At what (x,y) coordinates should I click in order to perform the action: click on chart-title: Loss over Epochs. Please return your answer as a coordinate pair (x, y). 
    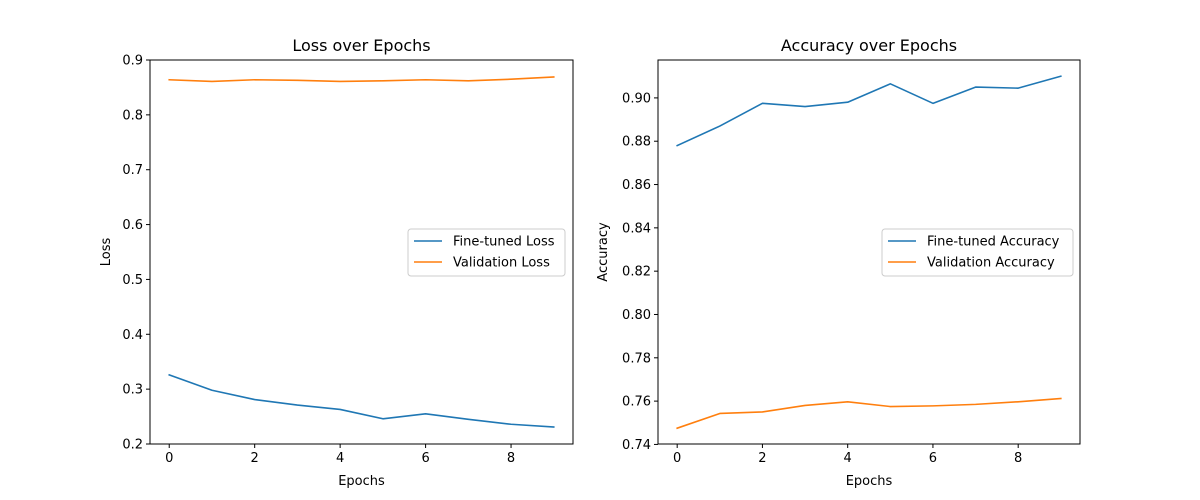
    Looking at the image, I should click on (361, 45).